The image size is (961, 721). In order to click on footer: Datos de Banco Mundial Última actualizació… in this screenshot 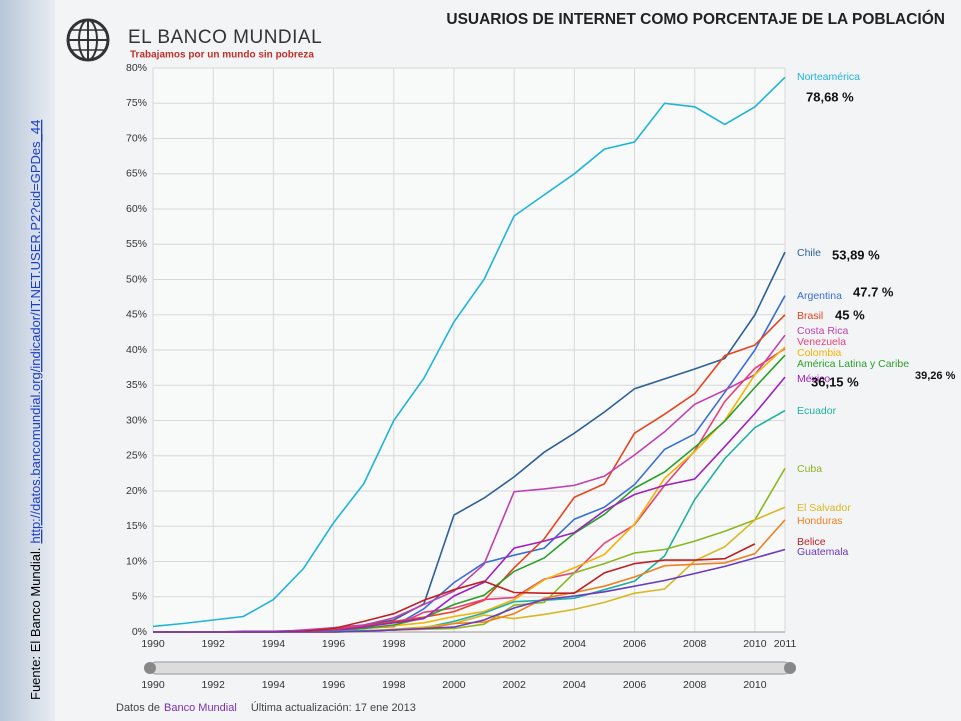, I will do `click(266, 707)`.